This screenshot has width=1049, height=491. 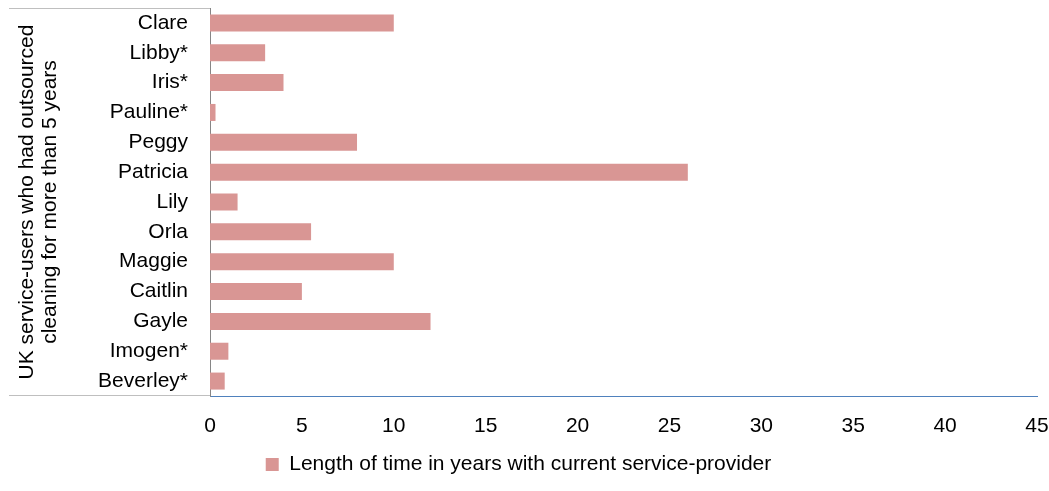 I want to click on x-tick-label: 30, so click(x=761, y=425).